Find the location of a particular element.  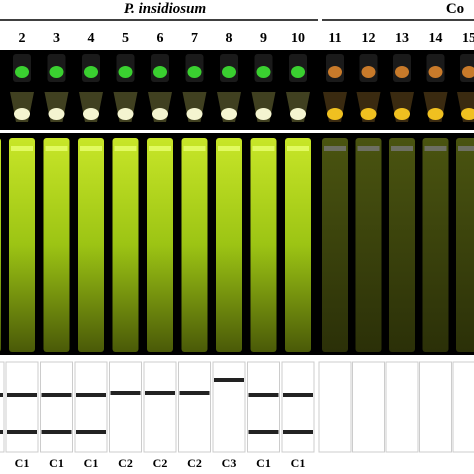

group-title: P. insidiosum is located at coordinates (165, 9).